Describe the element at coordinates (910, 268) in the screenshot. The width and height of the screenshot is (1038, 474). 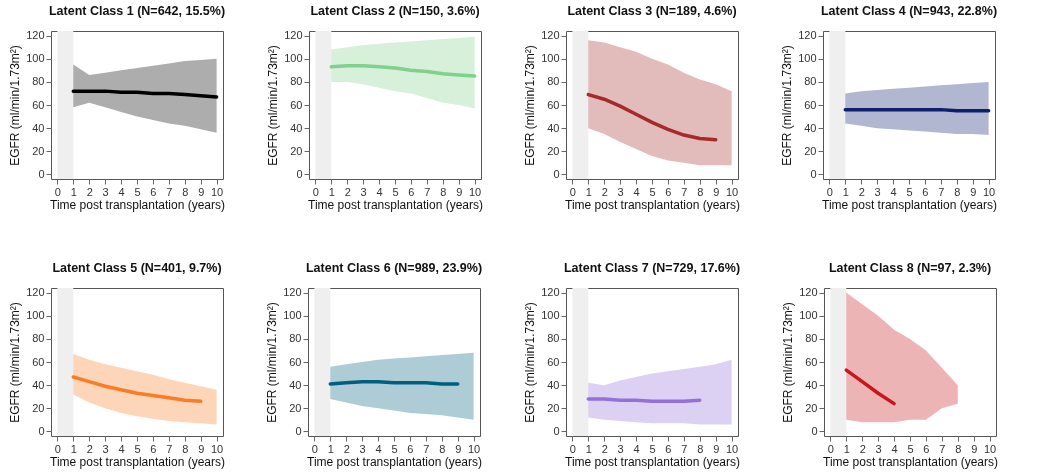
I see `chart-title: Latent Class 8 (N=97, 2.3%)` at that location.